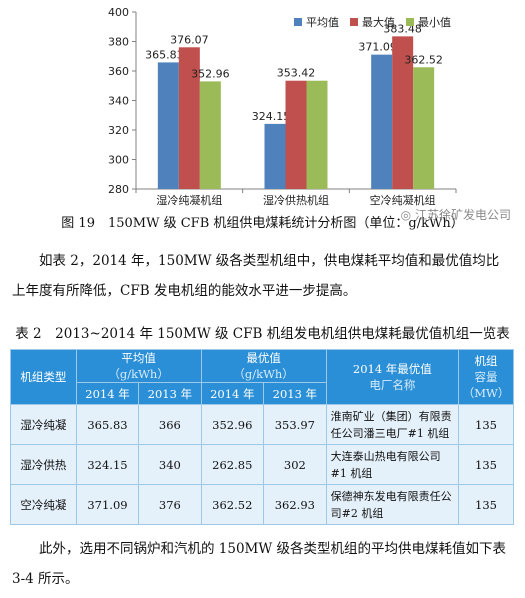  What do you see at coordinates (43, 377) in the screenshot?
I see `header-type: 机组类型` at bounding box center [43, 377].